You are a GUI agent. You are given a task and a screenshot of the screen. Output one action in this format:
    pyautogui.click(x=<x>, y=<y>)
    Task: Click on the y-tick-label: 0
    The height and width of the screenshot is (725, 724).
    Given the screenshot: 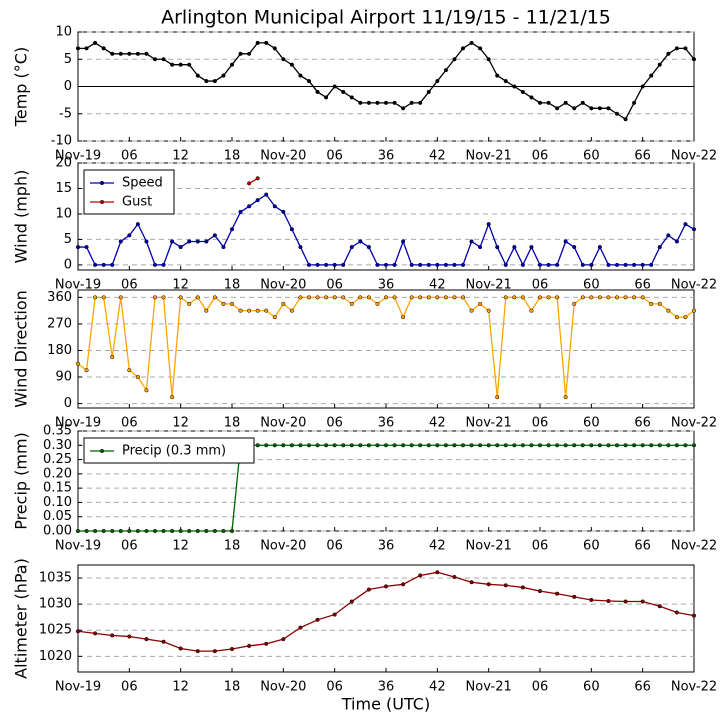 What is the action you would take?
    pyautogui.click(x=68, y=403)
    